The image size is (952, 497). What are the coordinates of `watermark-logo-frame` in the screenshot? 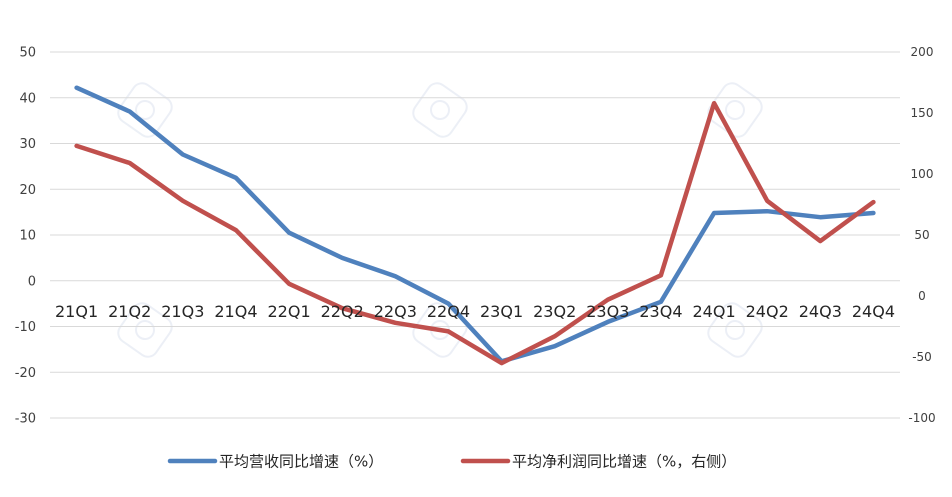 It's located at (439, 109).